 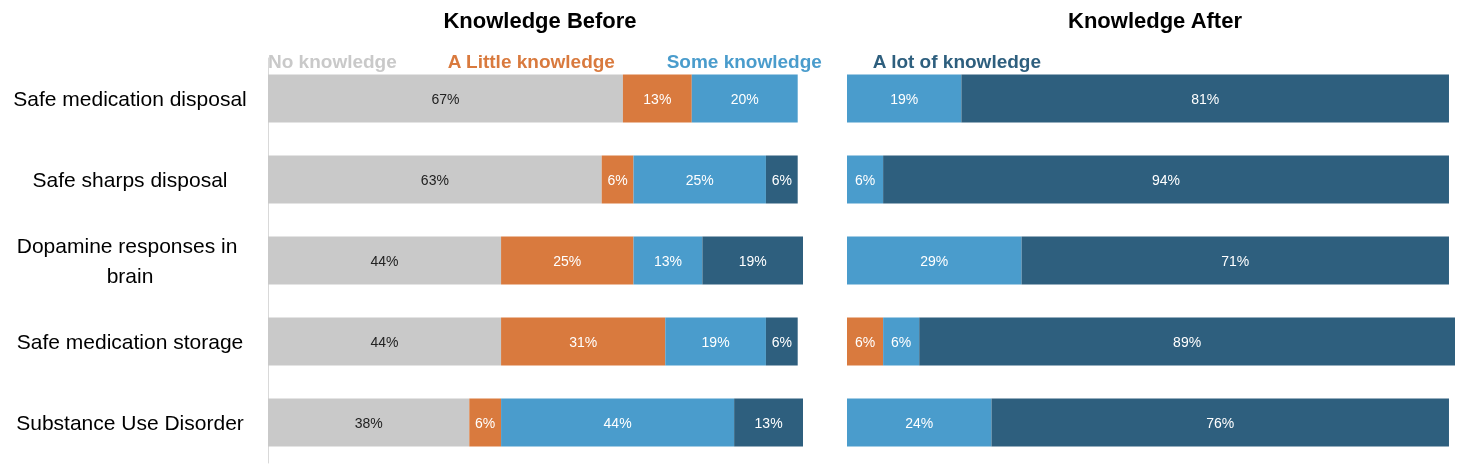 I want to click on data-label: 31%, so click(x=583, y=341).